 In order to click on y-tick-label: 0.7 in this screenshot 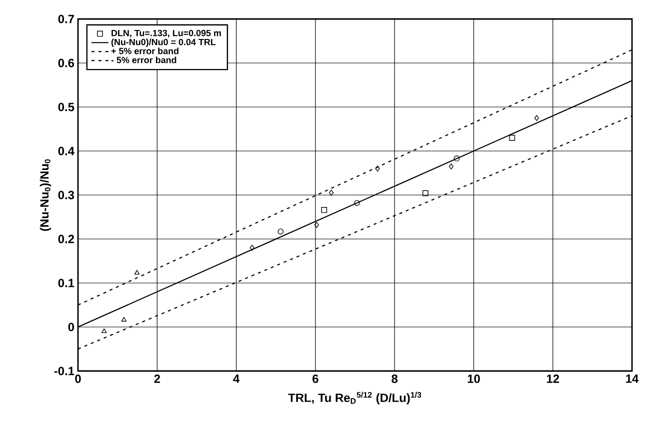, I will do `click(66, 19)`.